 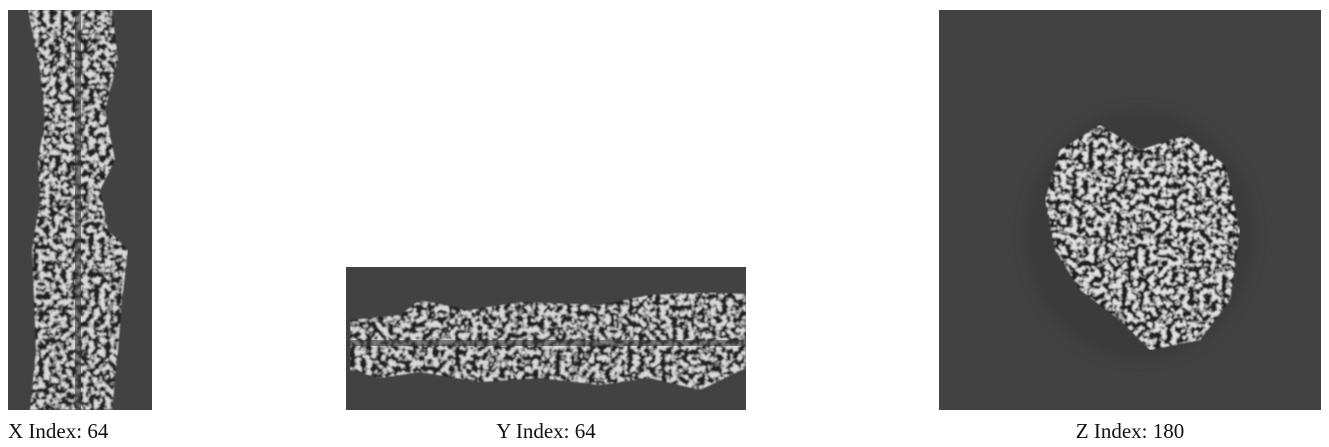 What do you see at coordinates (80, 210) in the screenshot?
I see `x-slice` at bounding box center [80, 210].